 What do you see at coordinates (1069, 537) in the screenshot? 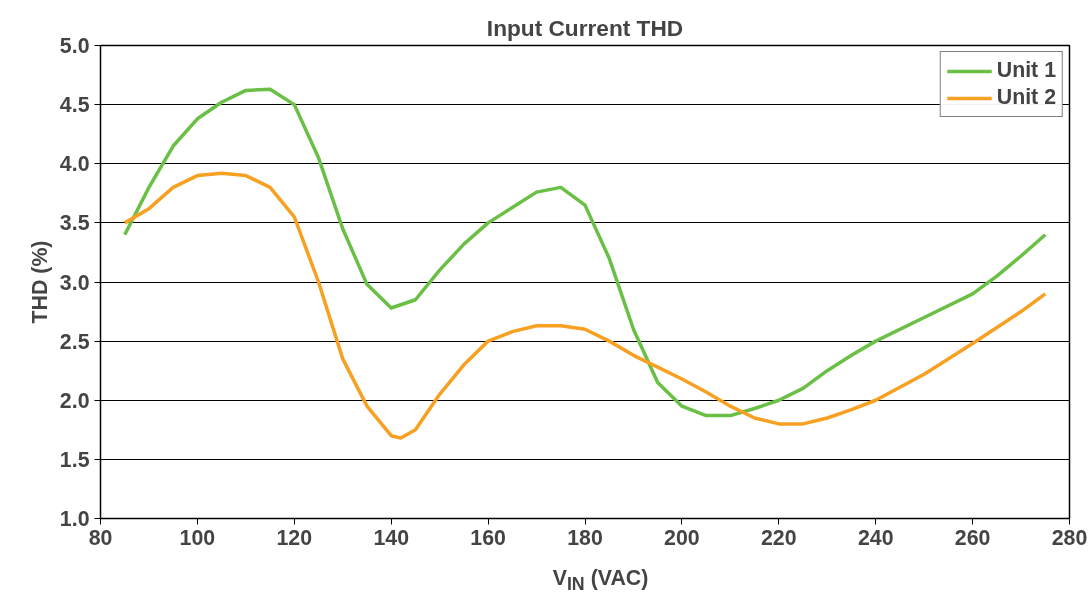
I see `x-tick-label: 280` at bounding box center [1069, 537].